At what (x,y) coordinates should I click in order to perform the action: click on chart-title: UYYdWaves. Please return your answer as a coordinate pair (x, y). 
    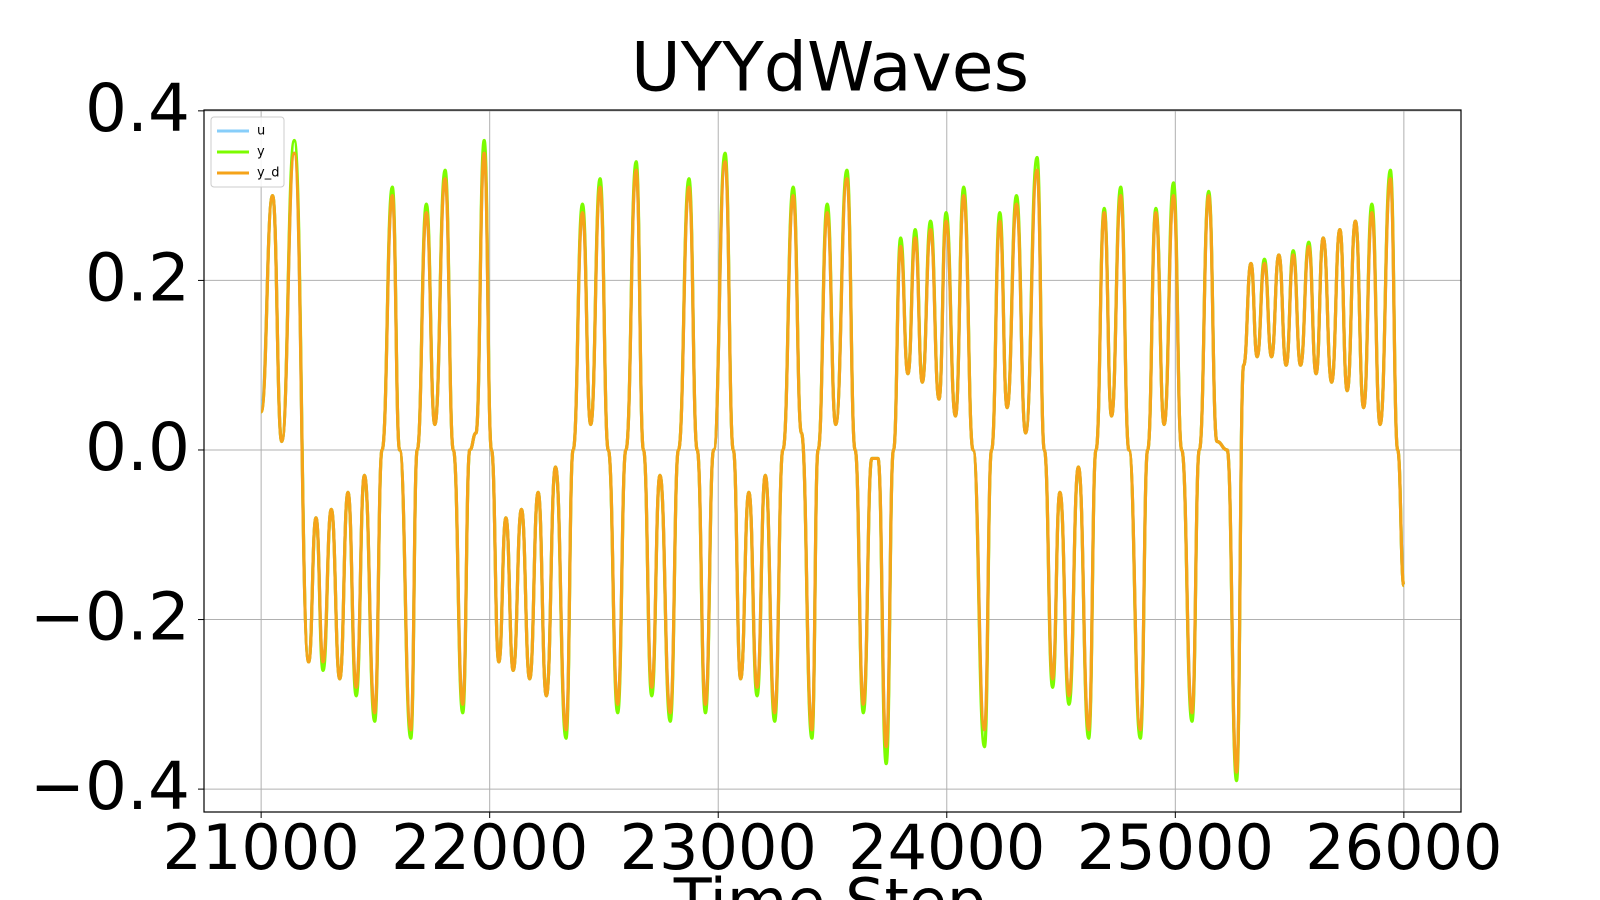
    Looking at the image, I should click on (830, 68).